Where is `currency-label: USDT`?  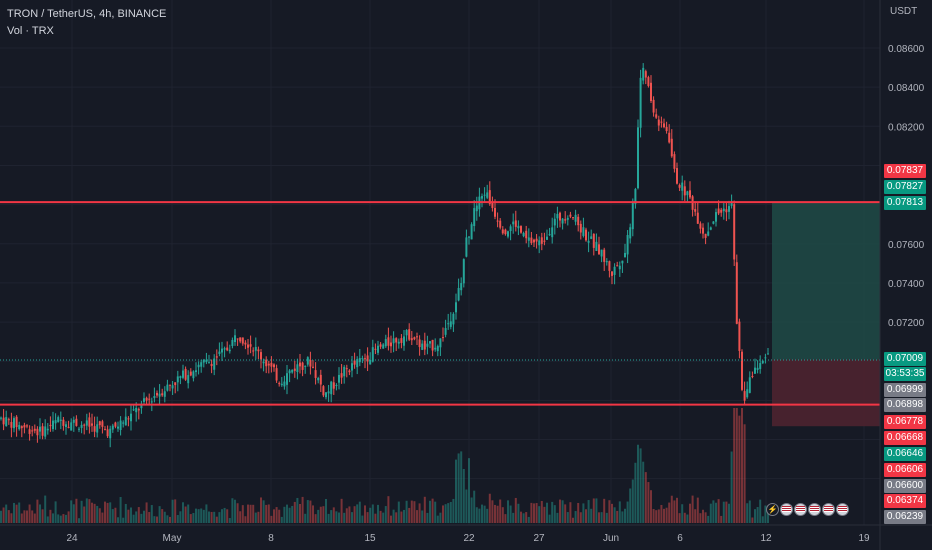
currency-label: USDT is located at coordinates (904, 11).